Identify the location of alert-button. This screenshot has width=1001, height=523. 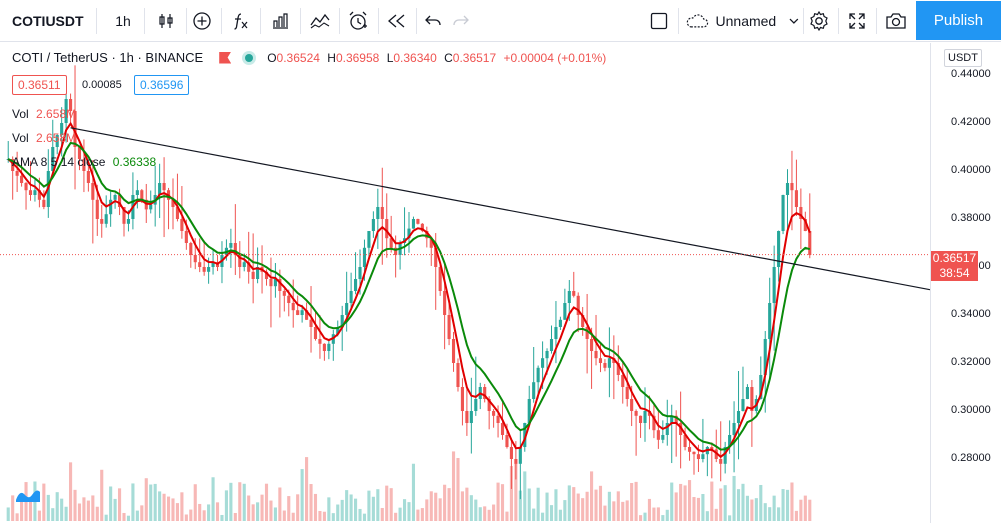
(358, 21).